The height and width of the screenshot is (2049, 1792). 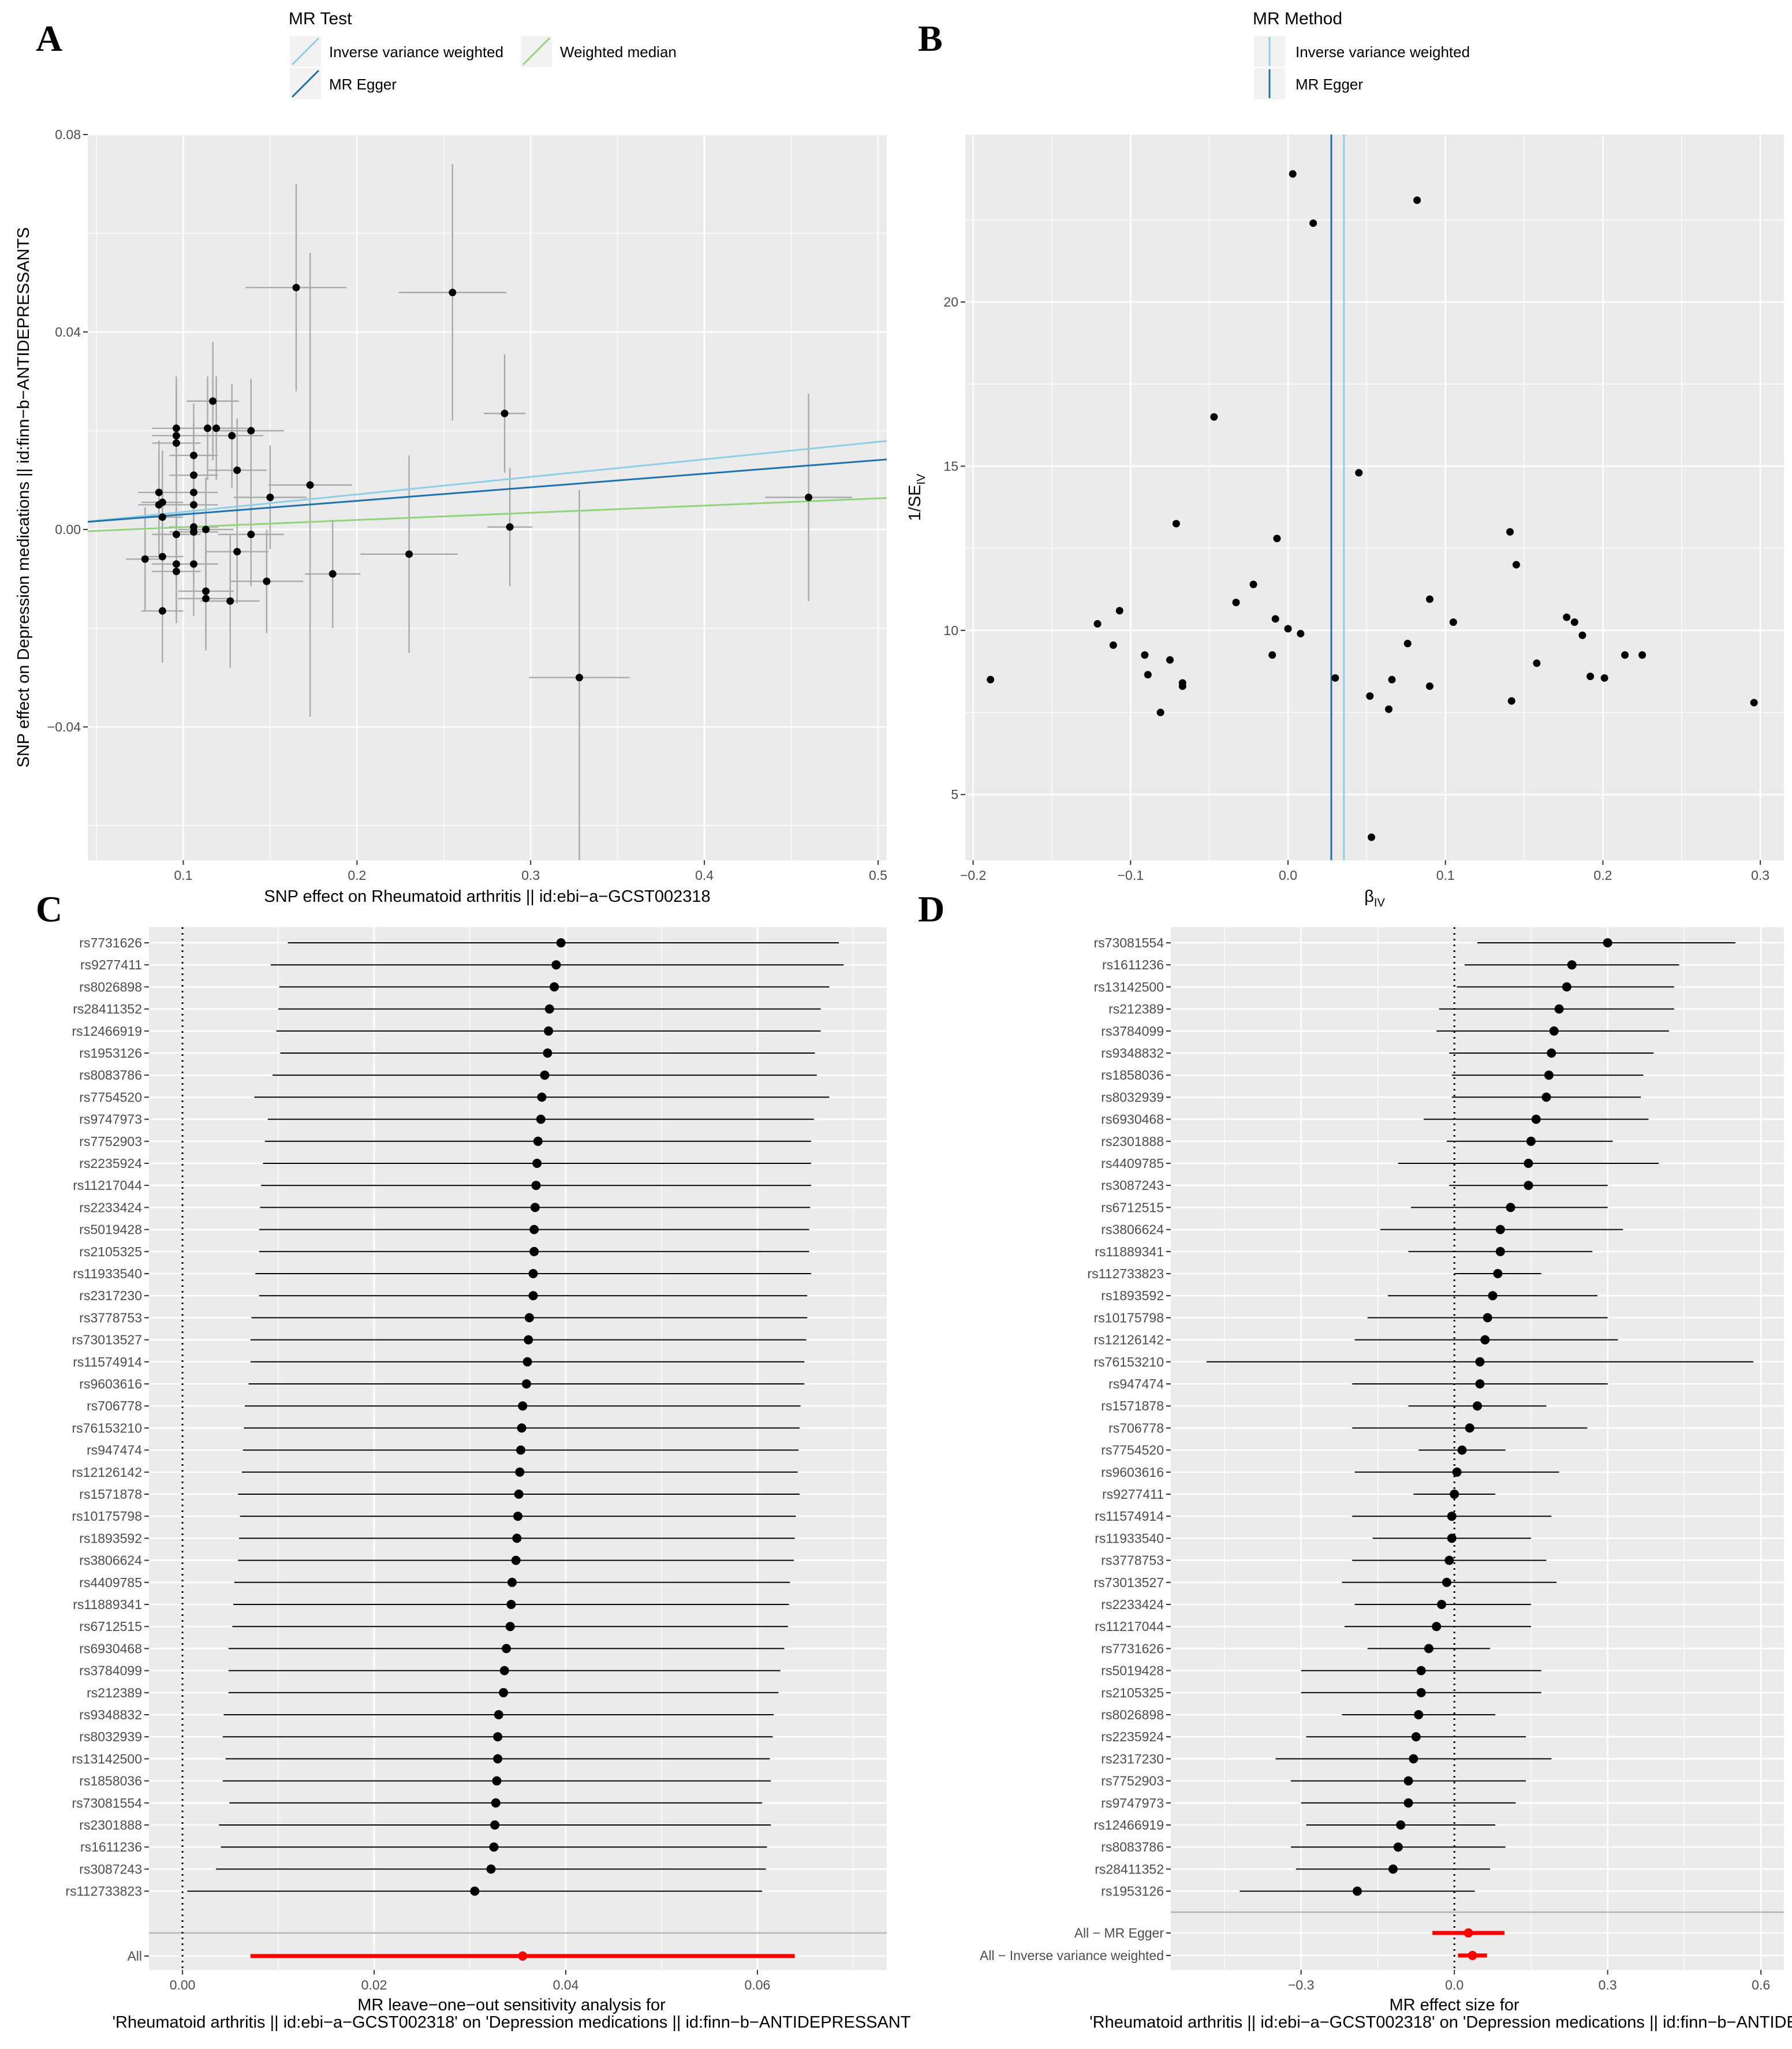 What do you see at coordinates (487, 514) in the screenshot?
I see `weighted-median-line` at bounding box center [487, 514].